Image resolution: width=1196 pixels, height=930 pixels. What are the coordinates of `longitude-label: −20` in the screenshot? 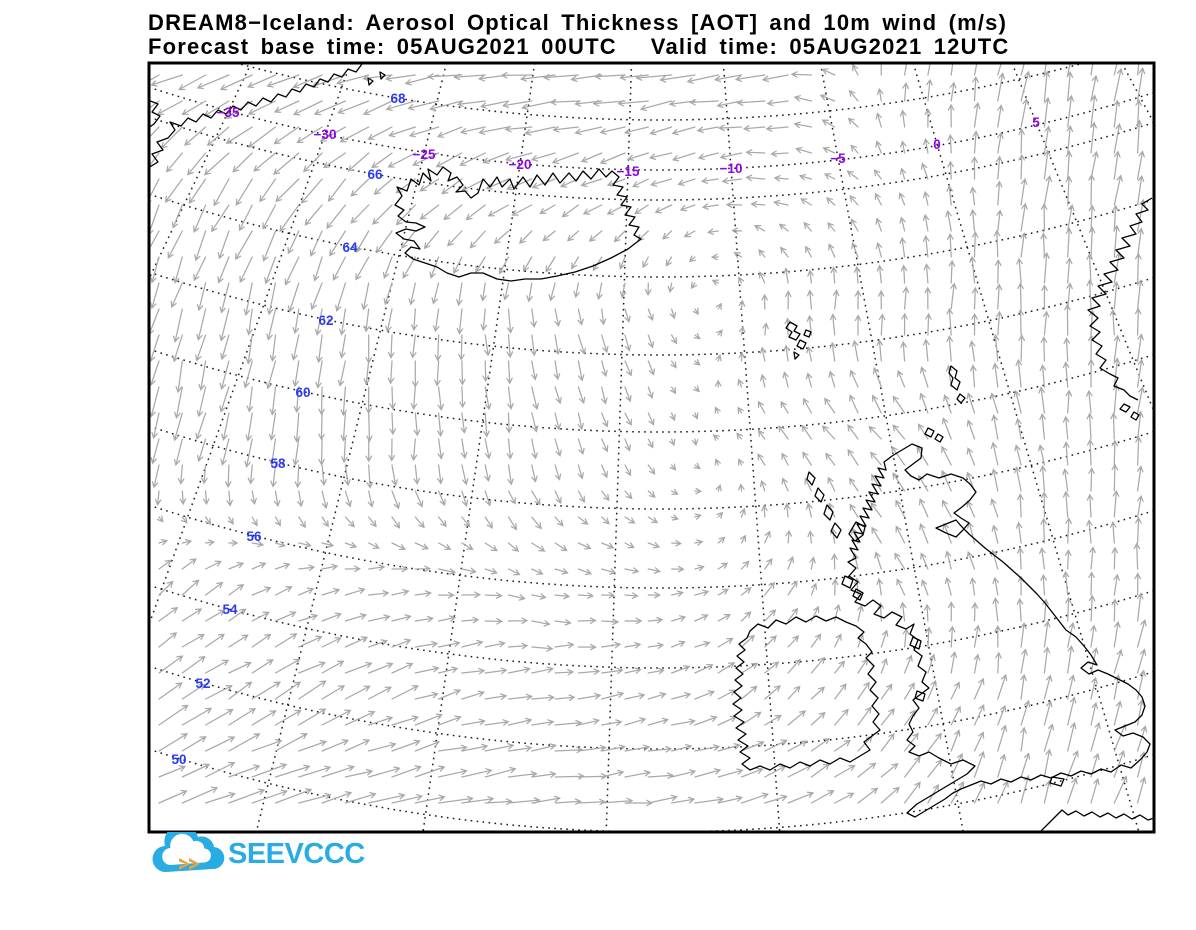 It's located at (520, 164).